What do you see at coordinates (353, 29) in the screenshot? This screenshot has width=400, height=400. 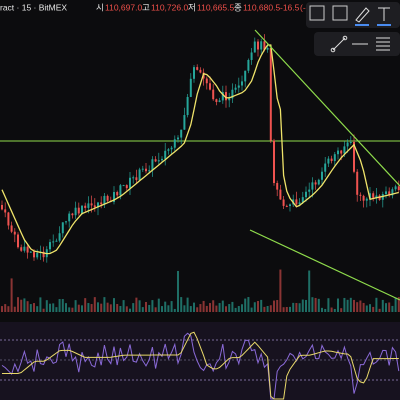 I see `toolbar` at bounding box center [353, 29].